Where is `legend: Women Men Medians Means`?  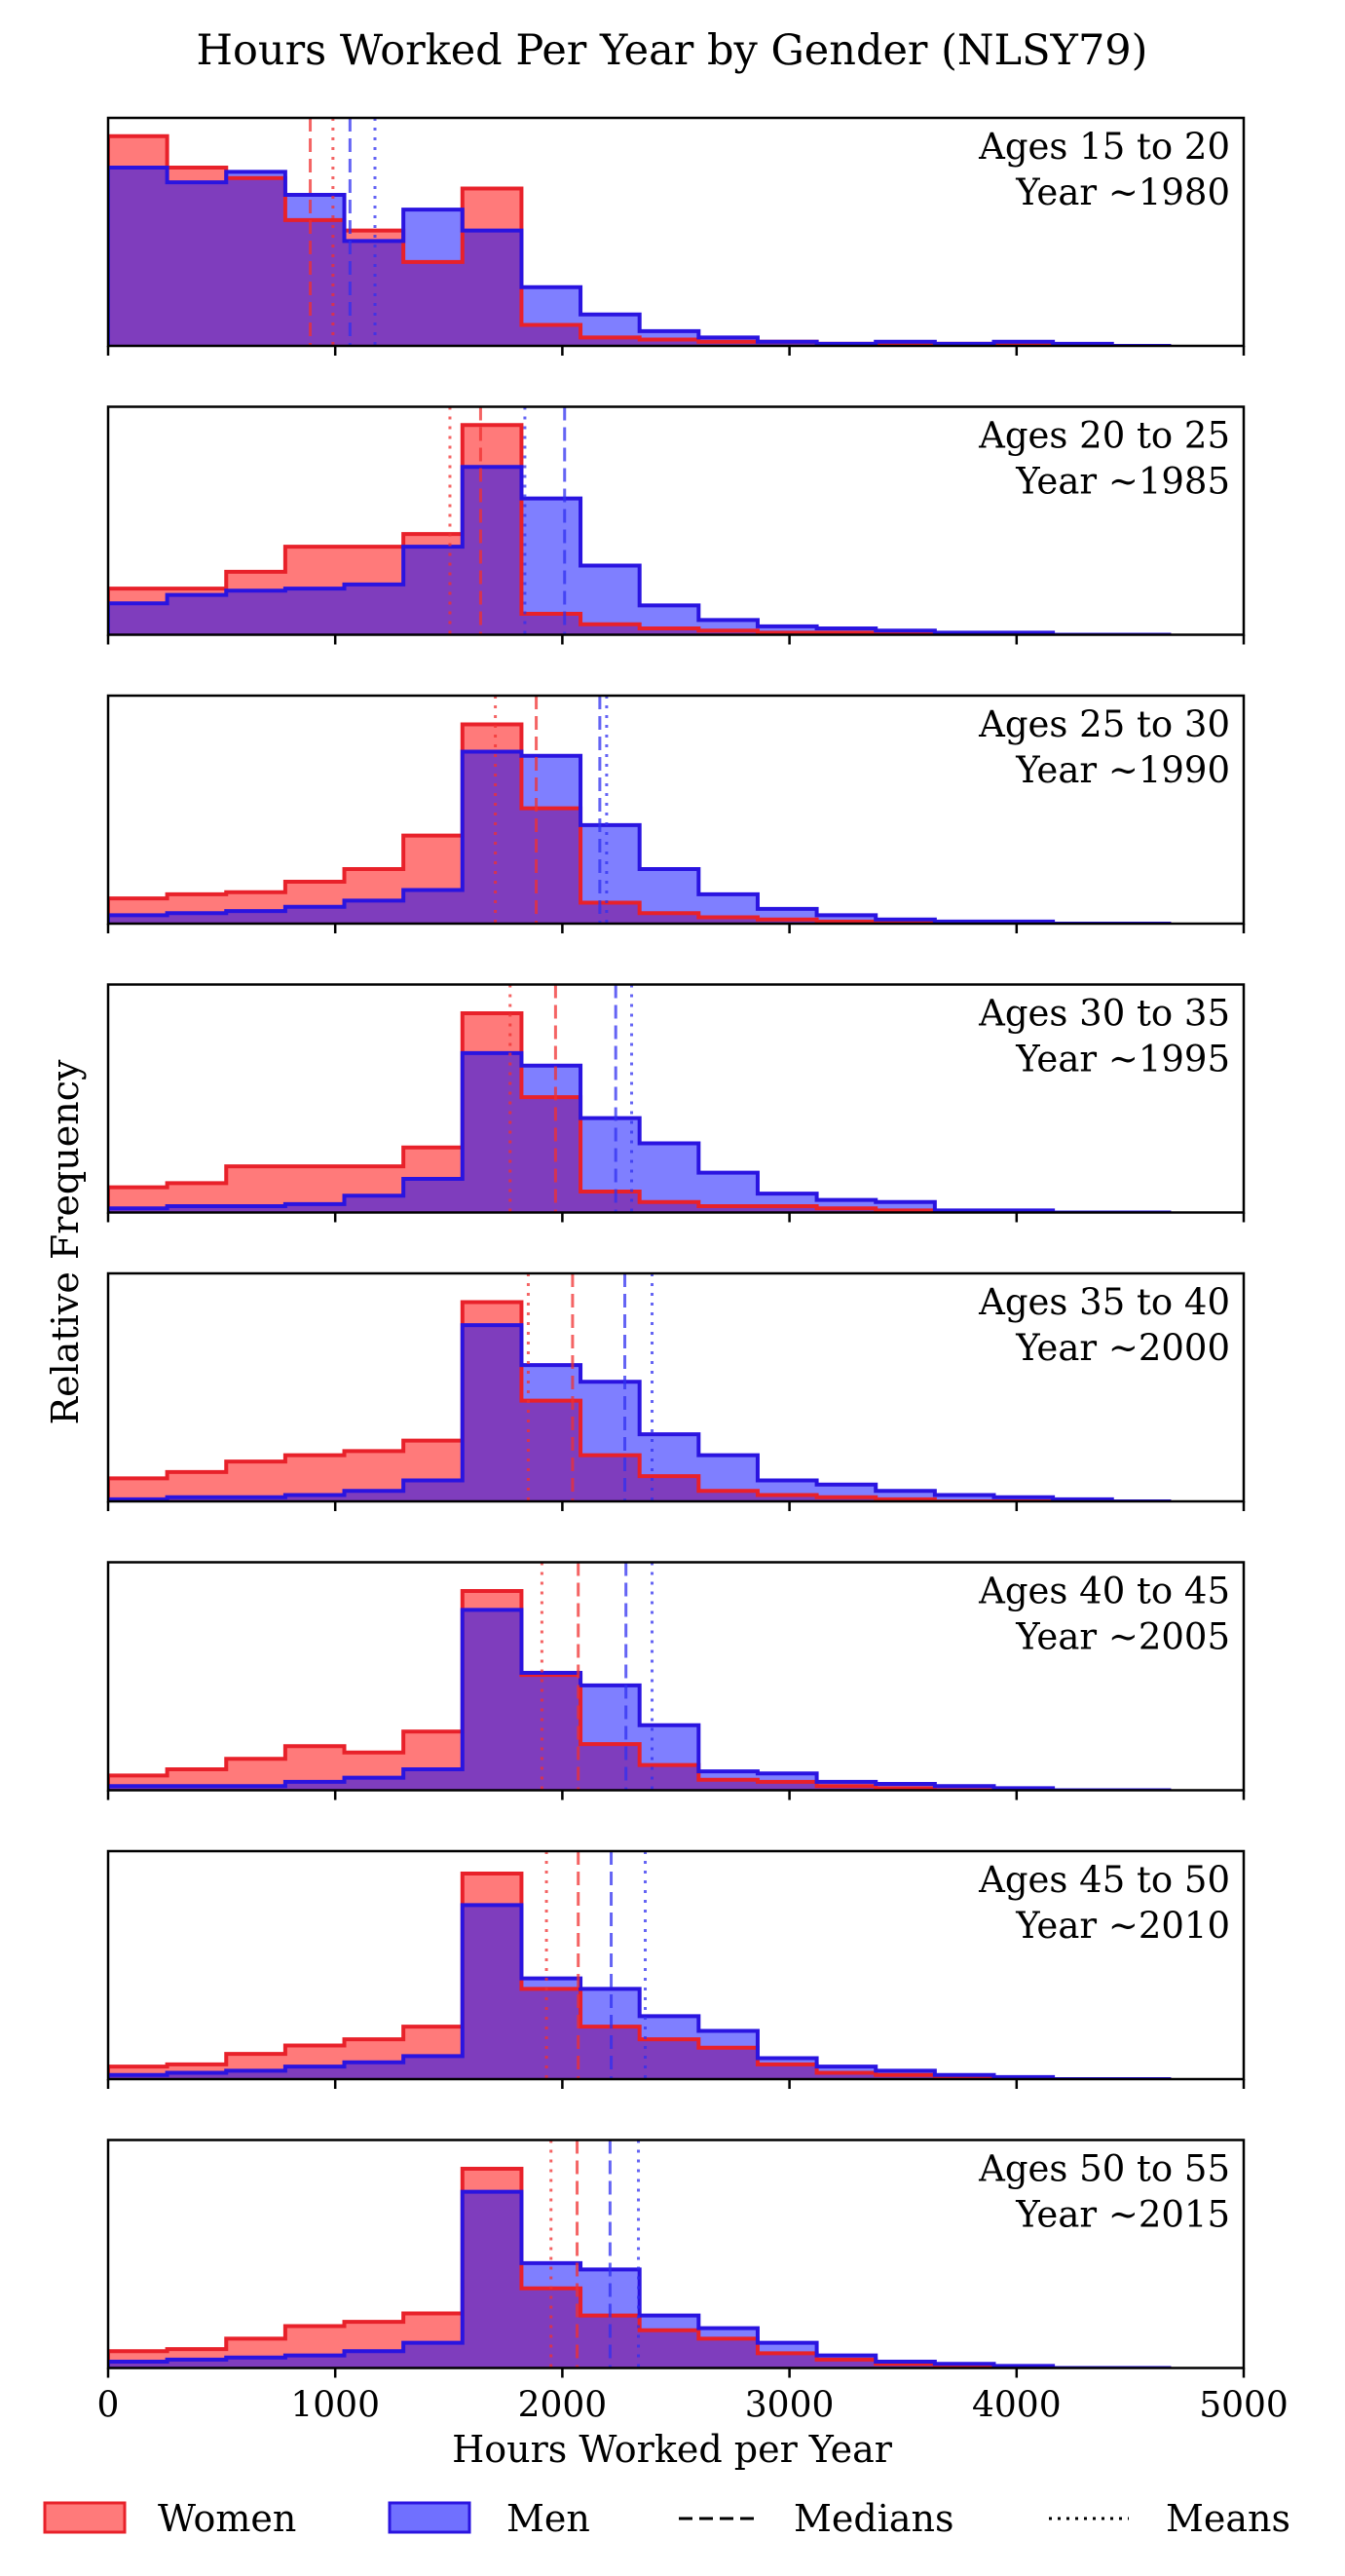
legend: Women Men Medians Means is located at coordinates (666, 2518).